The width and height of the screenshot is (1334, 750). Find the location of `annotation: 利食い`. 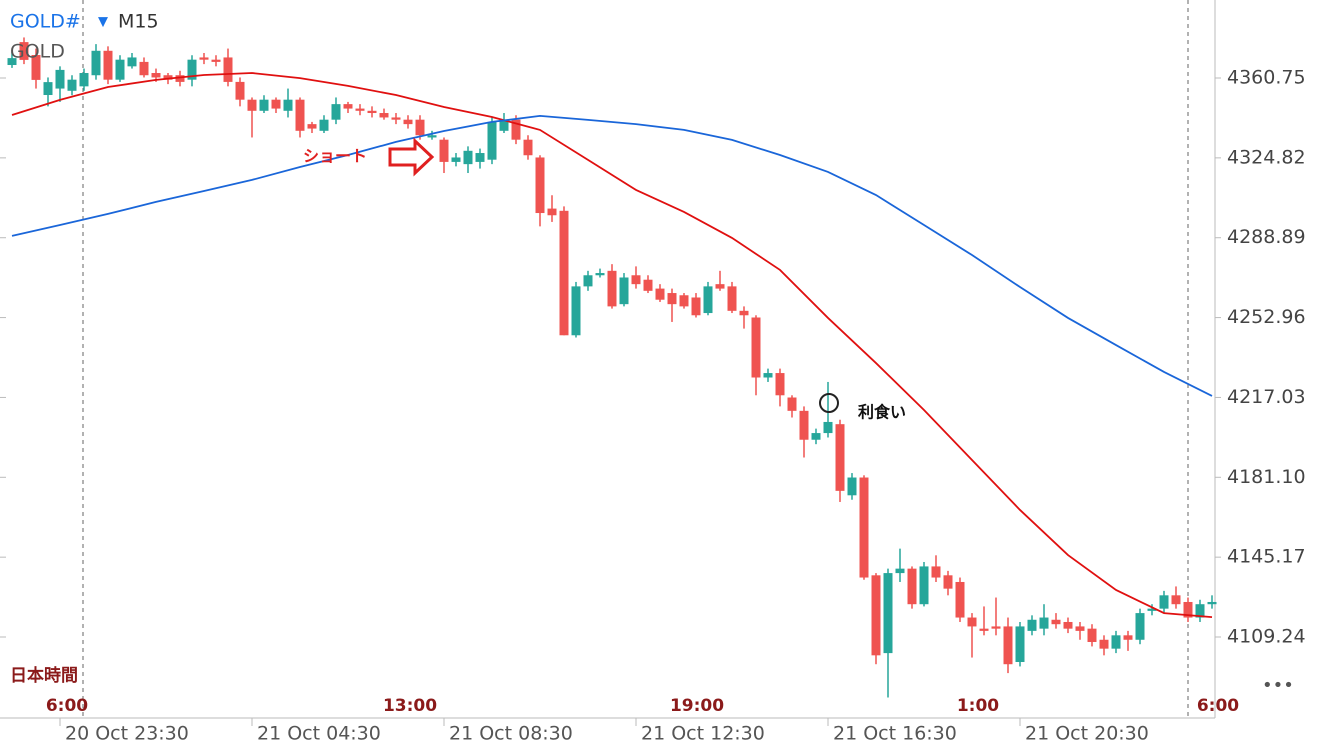

annotation: 利食い is located at coordinates (882, 412).